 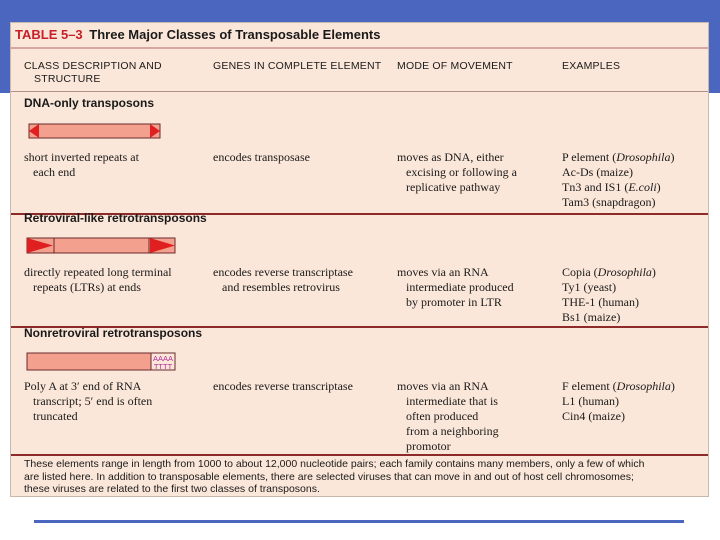 I want to click on section3-movement-line: moves via an RNA, so click(x=443, y=386).